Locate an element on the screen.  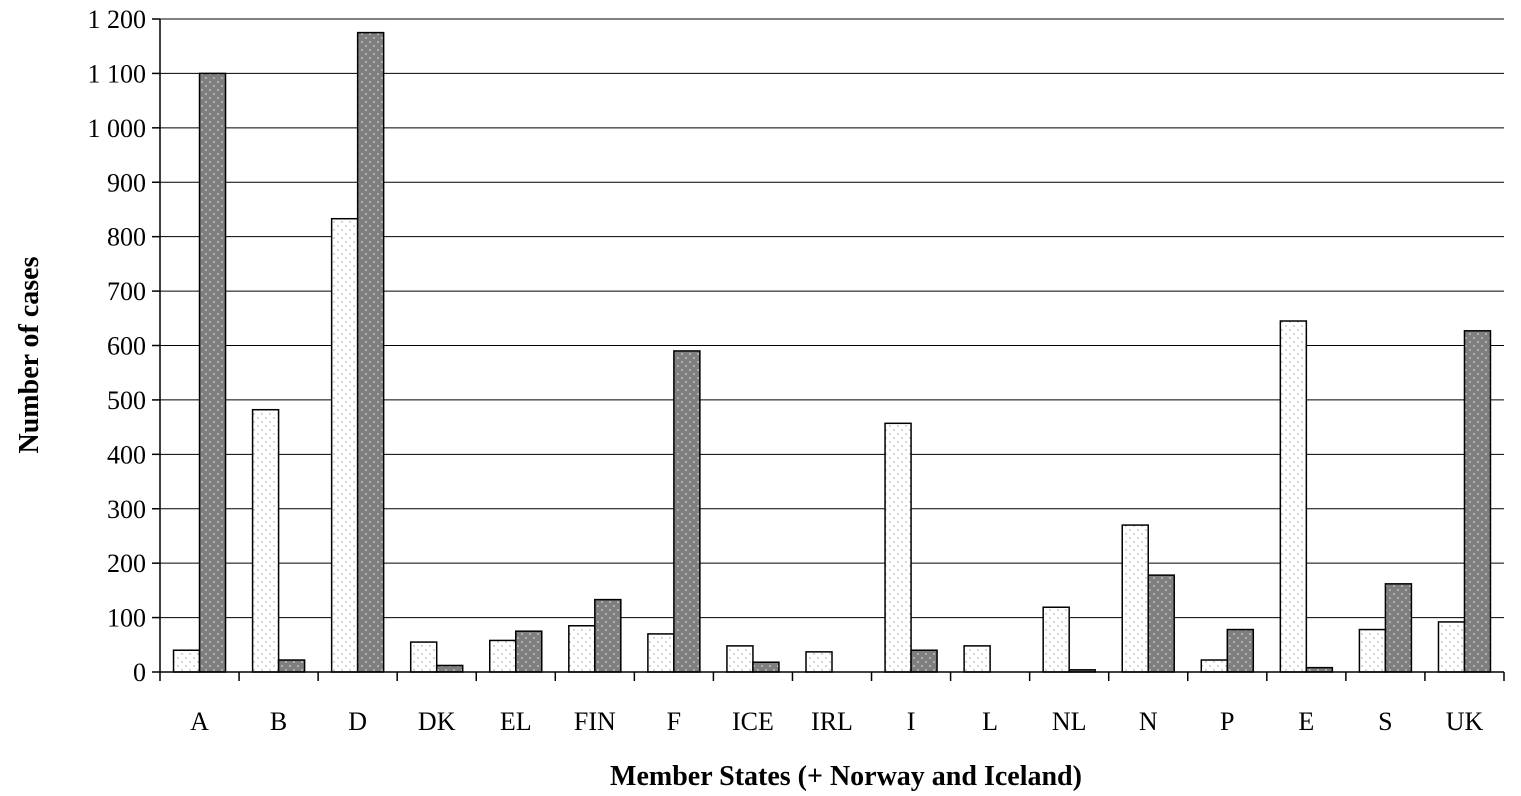
y-tick-label: 800 is located at coordinates (126, 237).